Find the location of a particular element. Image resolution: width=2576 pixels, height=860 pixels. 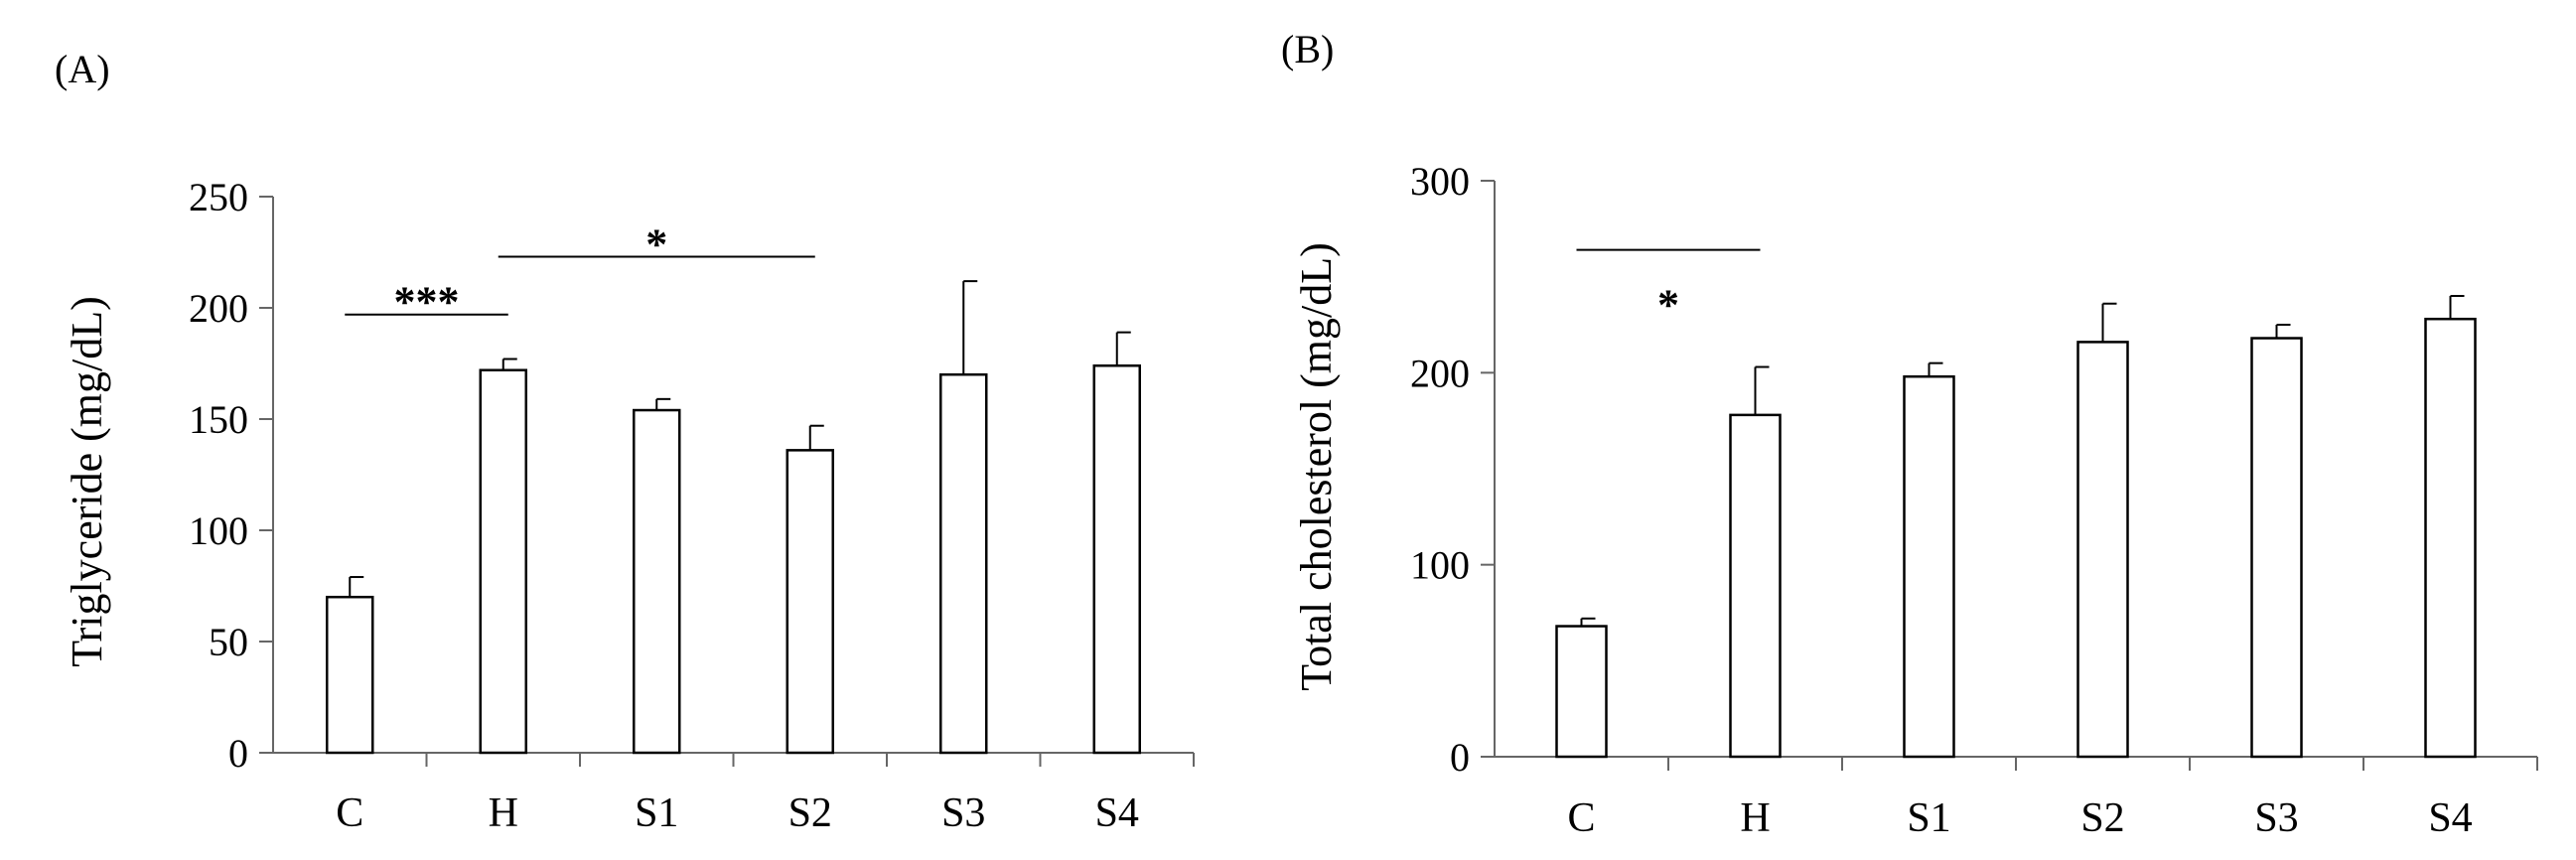

panel-a-y-tick-label: 0 is located at coordinates (238, 753).